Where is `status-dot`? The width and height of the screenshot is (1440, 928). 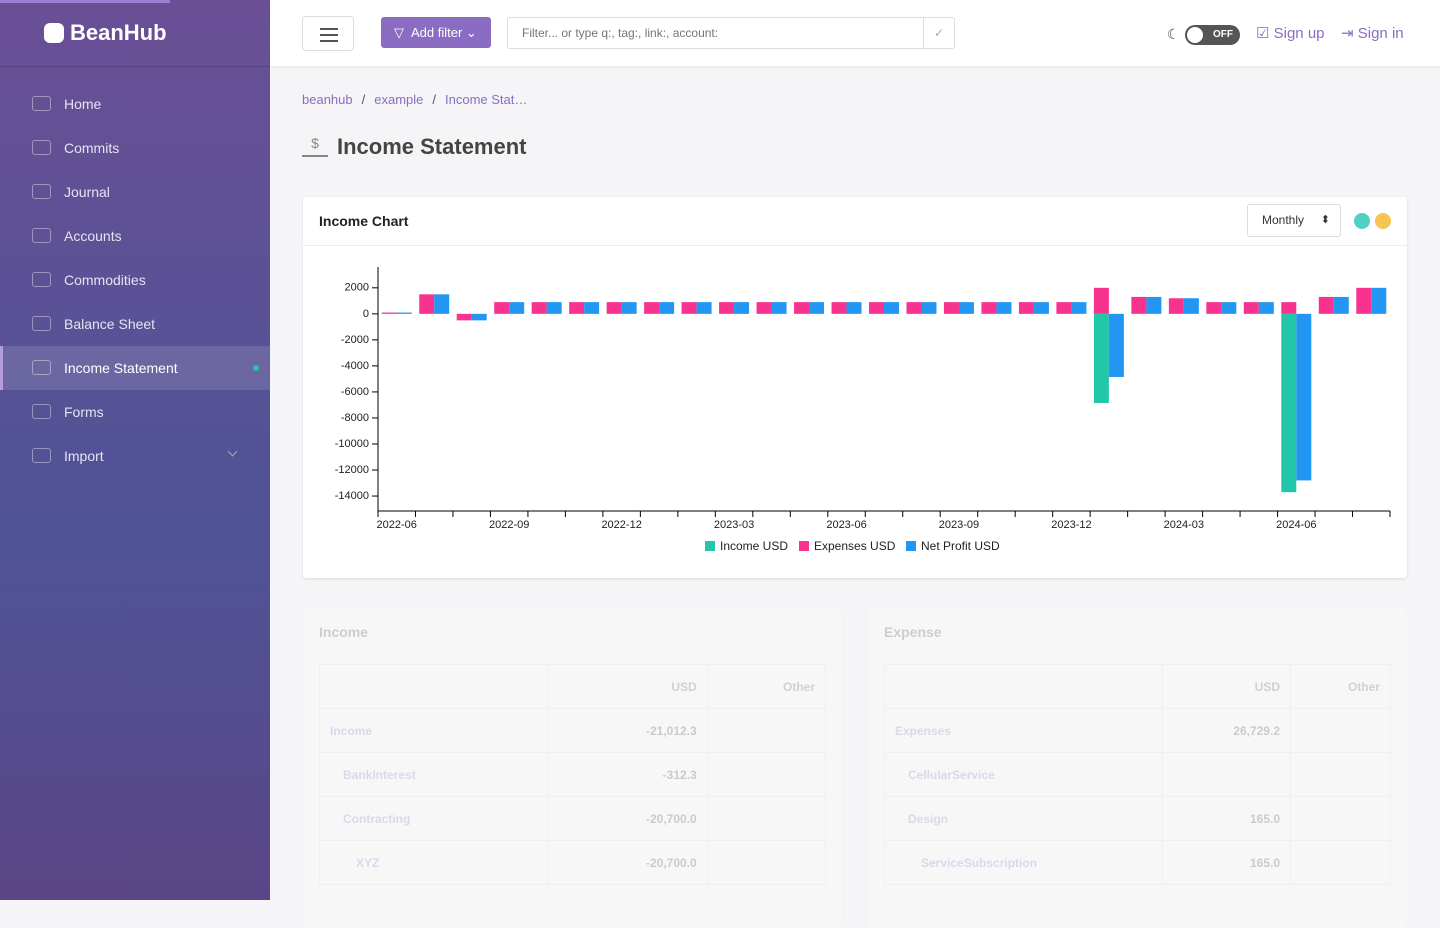 status-dot is located at coordinates (1362, 221).